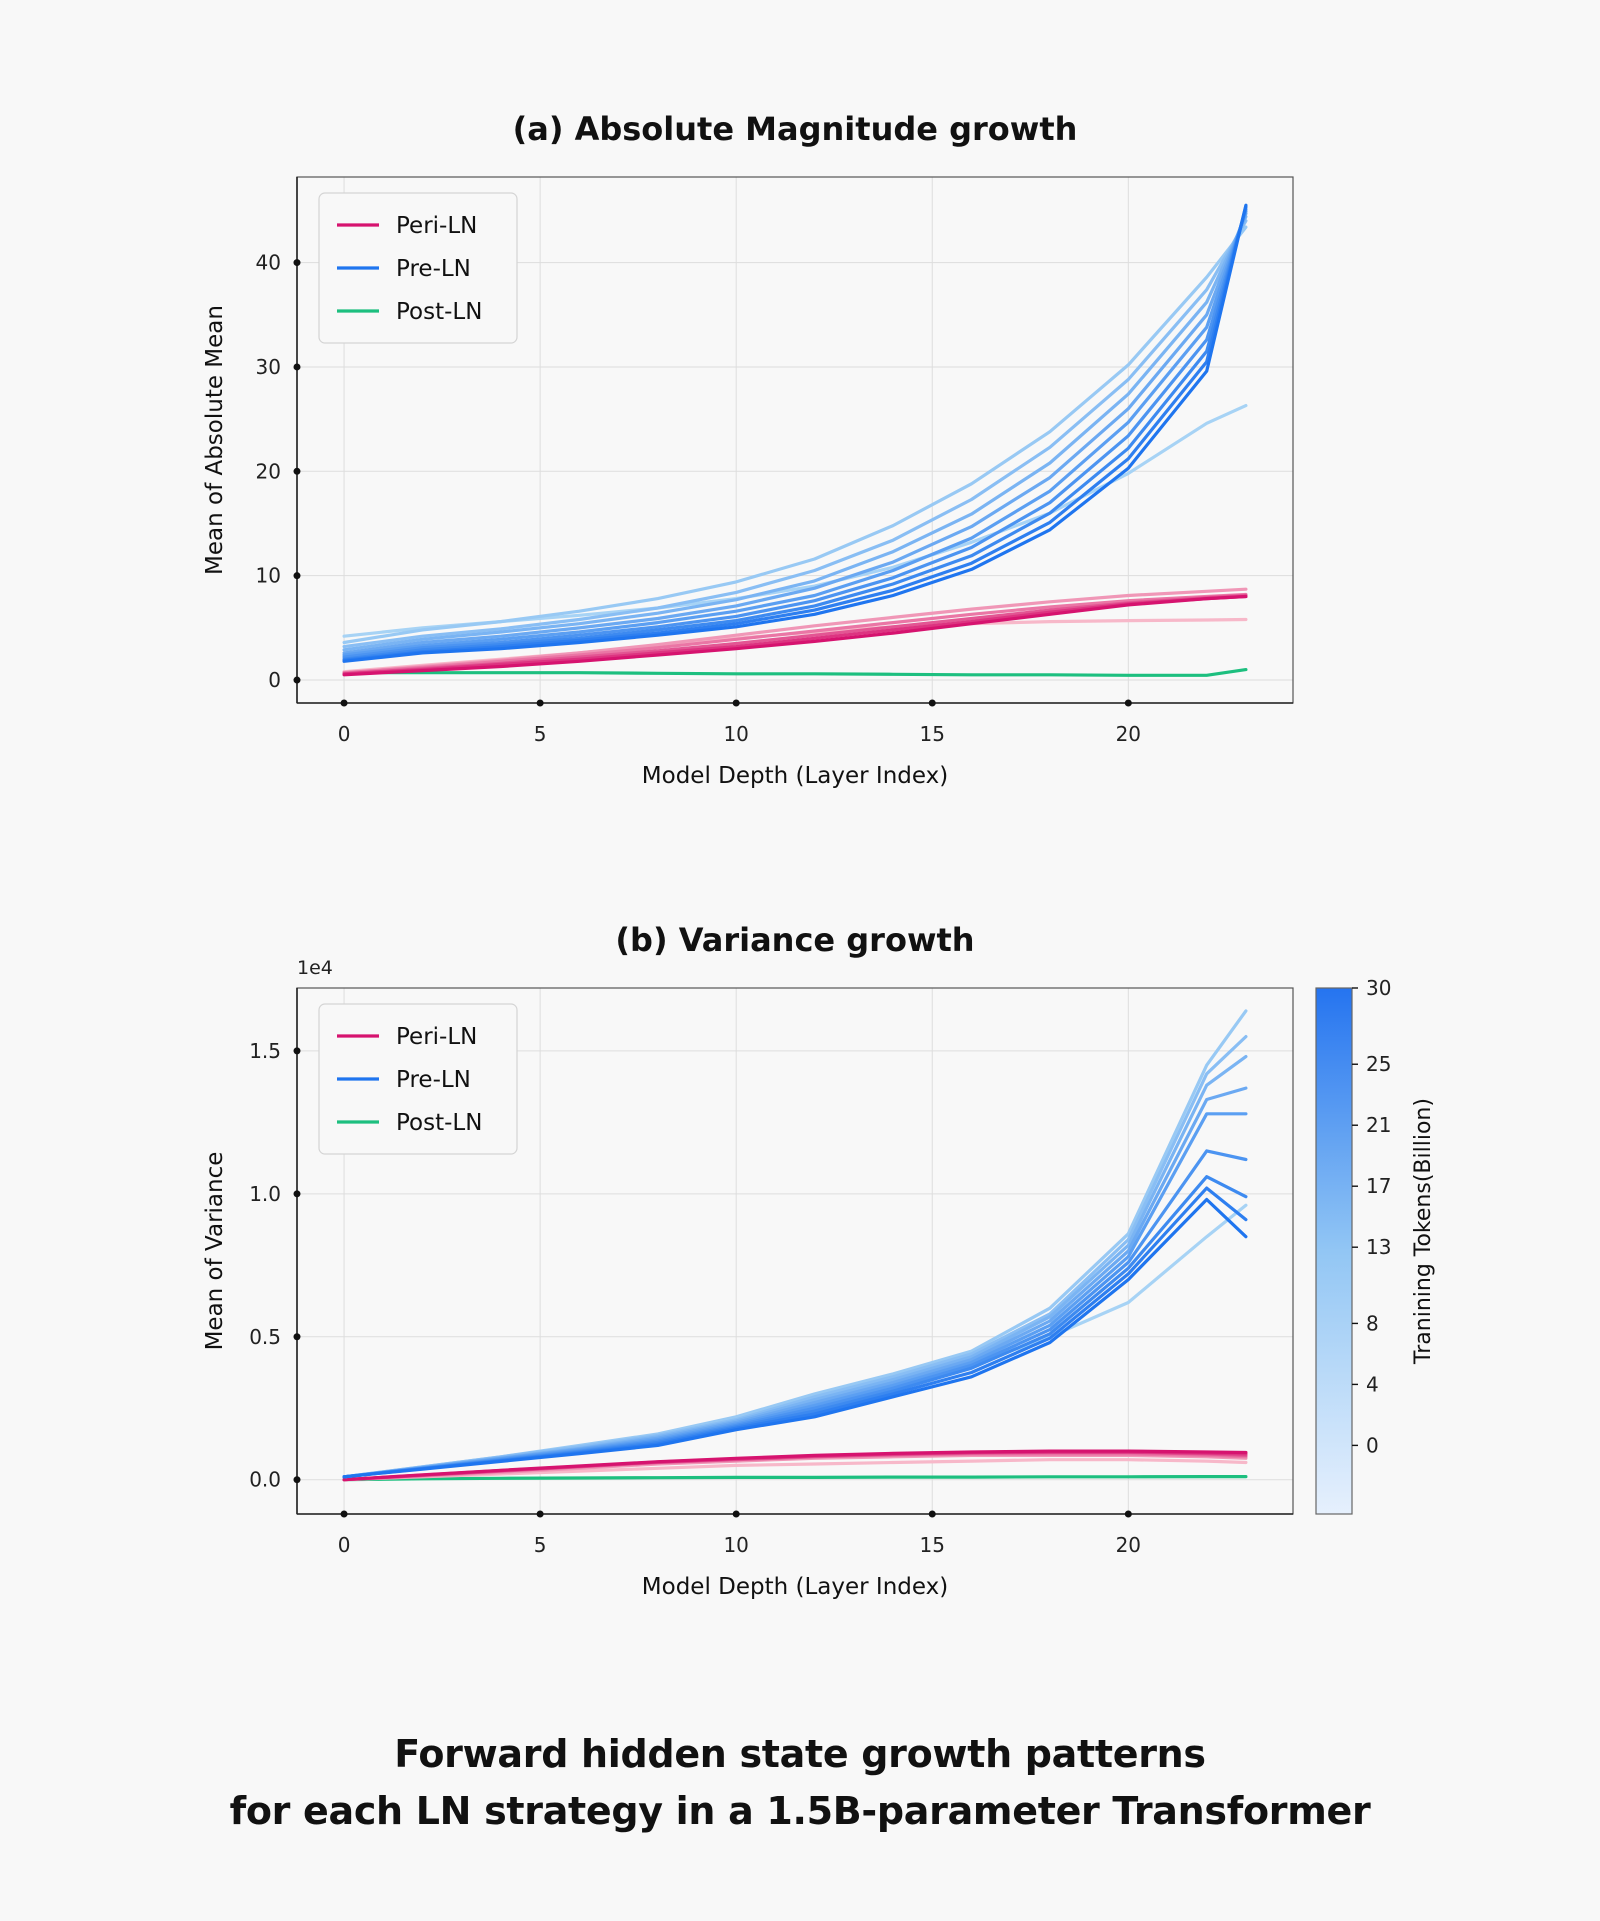 This screenshot has height=1921, width=1600. Describe the element at coordinates (315, 968) in the screenshot. I see `y-axis-offset-label: 1e4` at that location.